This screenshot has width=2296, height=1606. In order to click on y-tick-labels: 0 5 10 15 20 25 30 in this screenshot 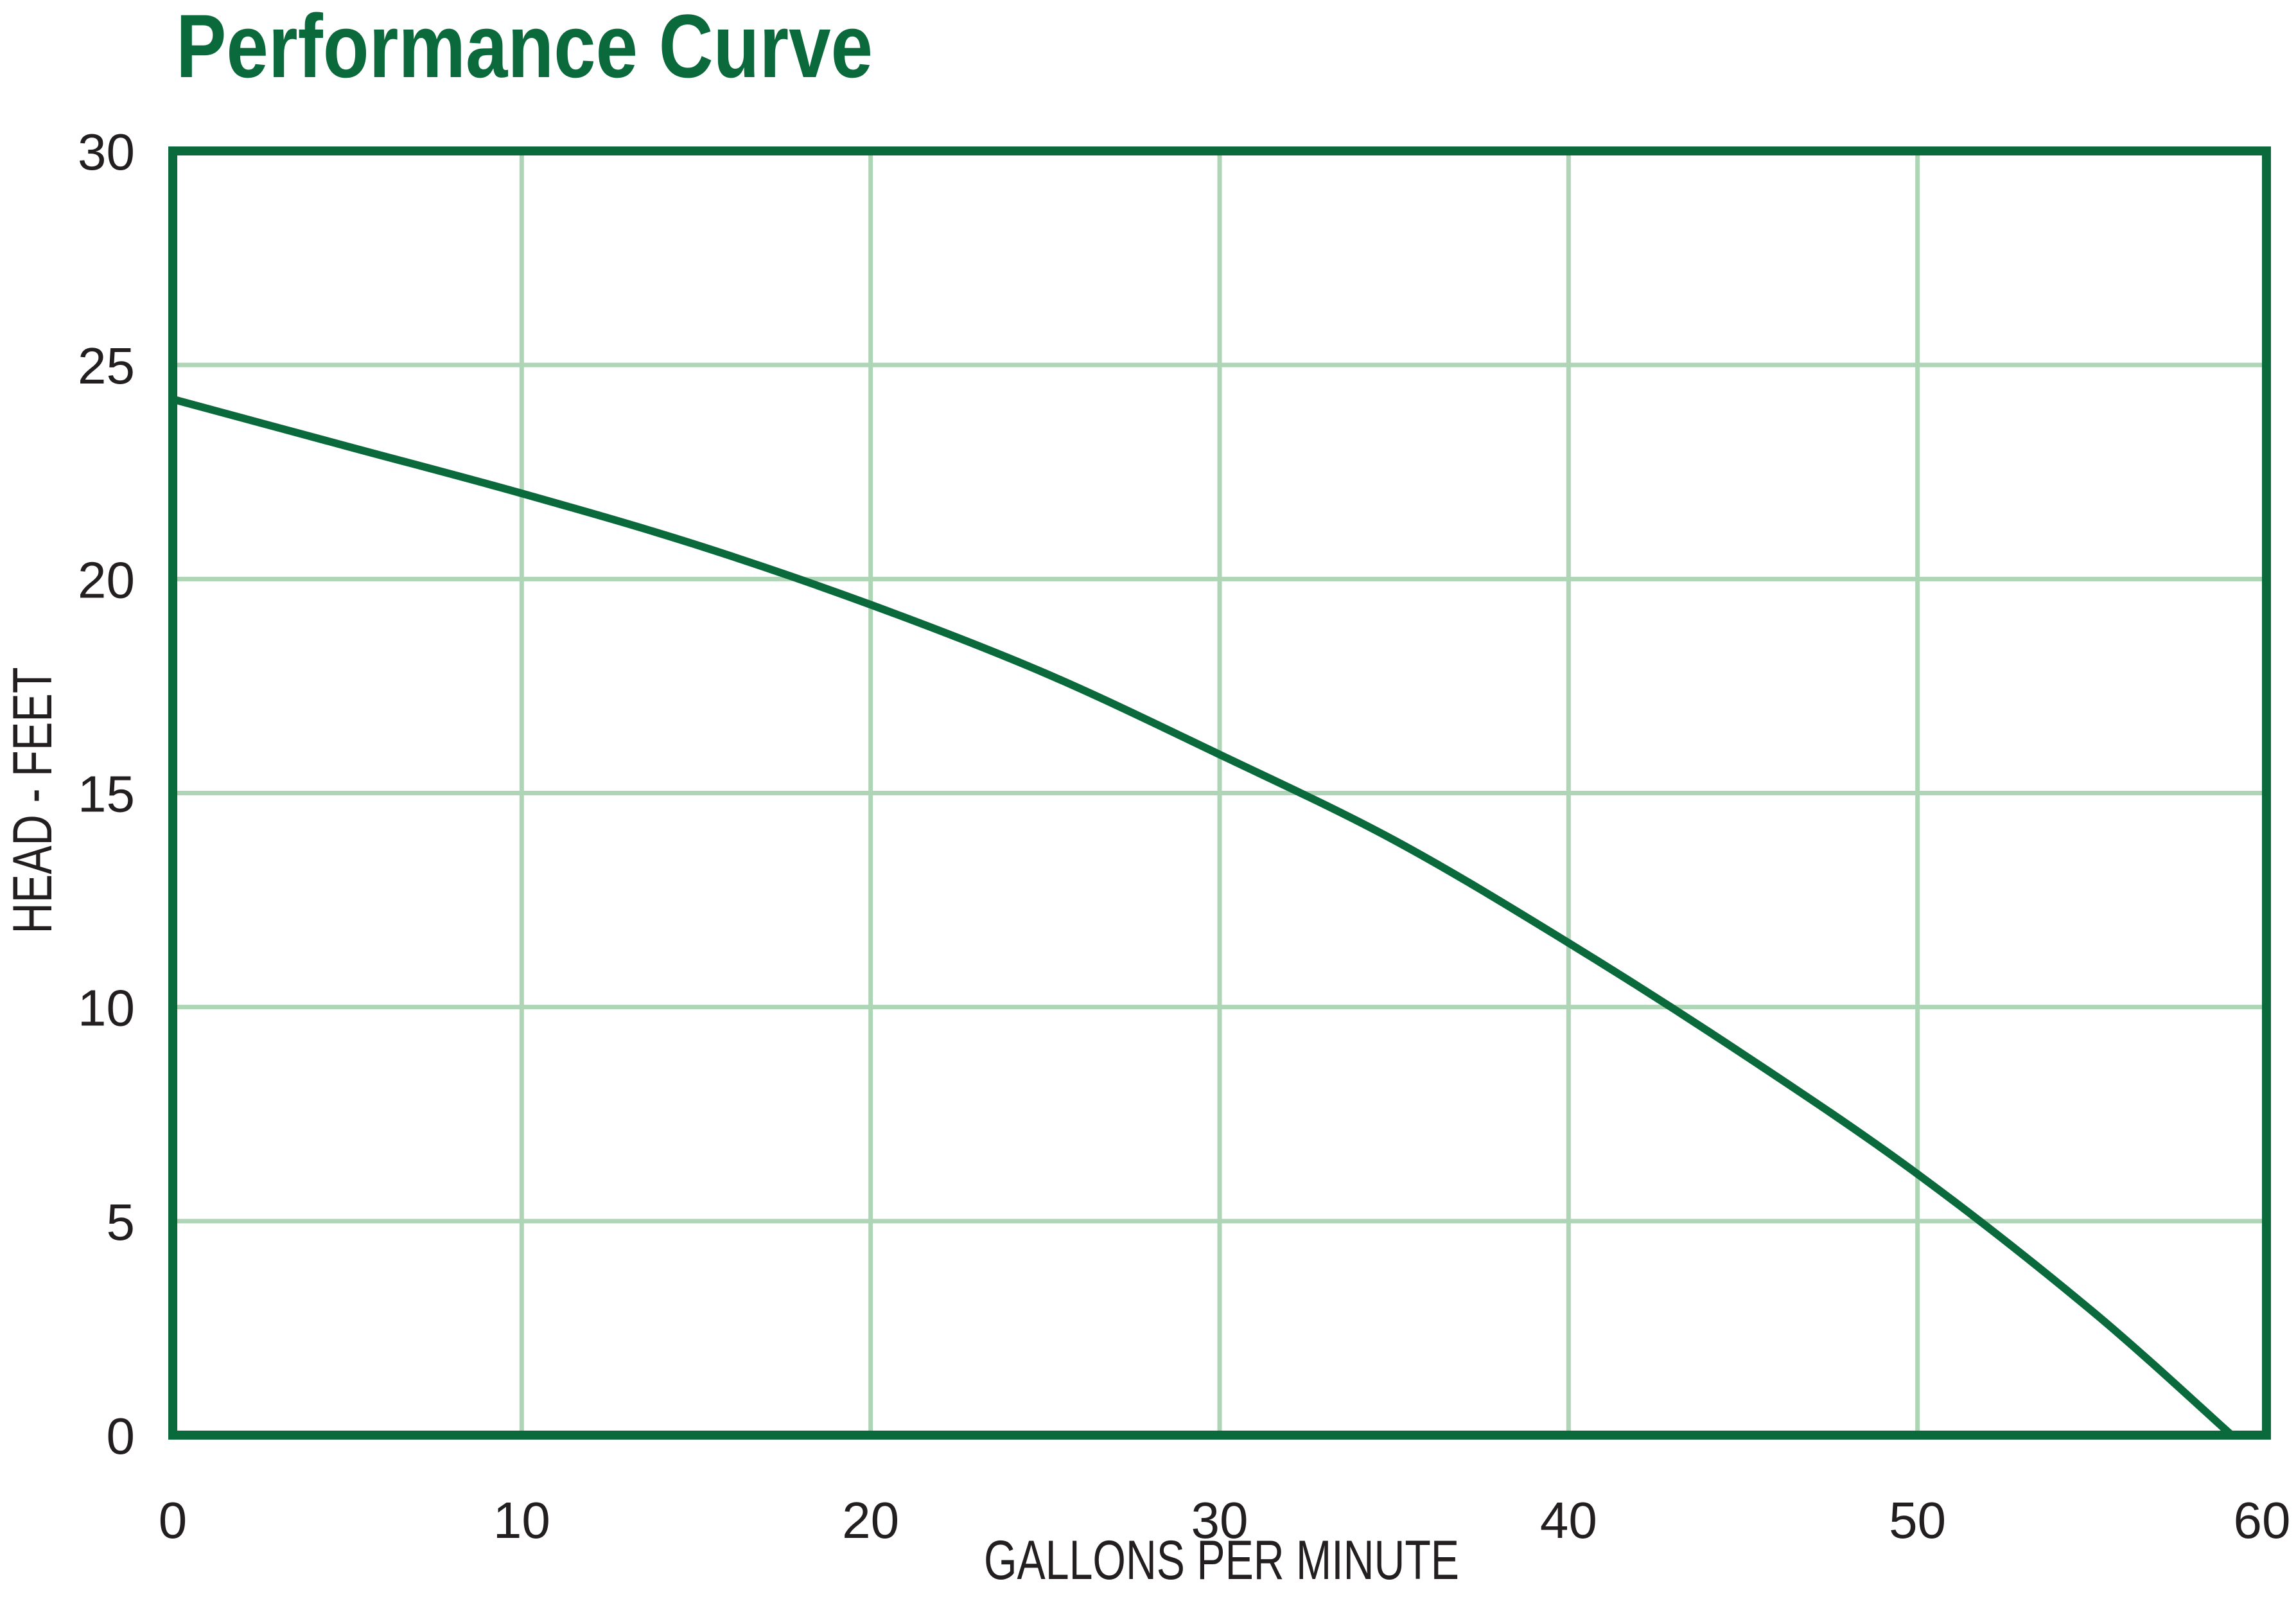, I will do `click(106, 794)`.